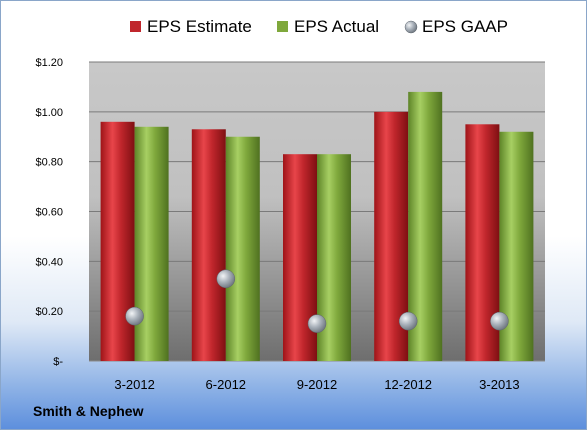 This screenshot has height=430, width=587. Describe the element at coordinates (49, 113) in the screenshot. I see `y-tick-label: $1.00` at that location.